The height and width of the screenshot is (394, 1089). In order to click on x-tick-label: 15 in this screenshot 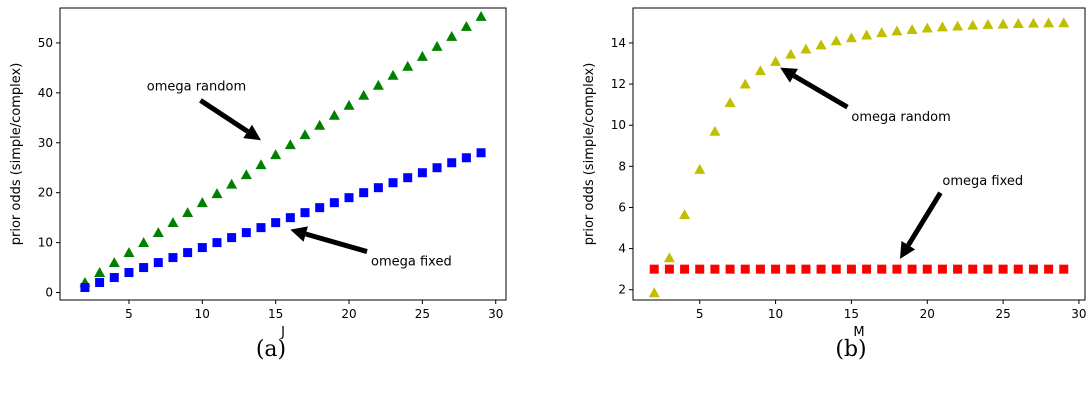, I will do `click(851, 314)`.